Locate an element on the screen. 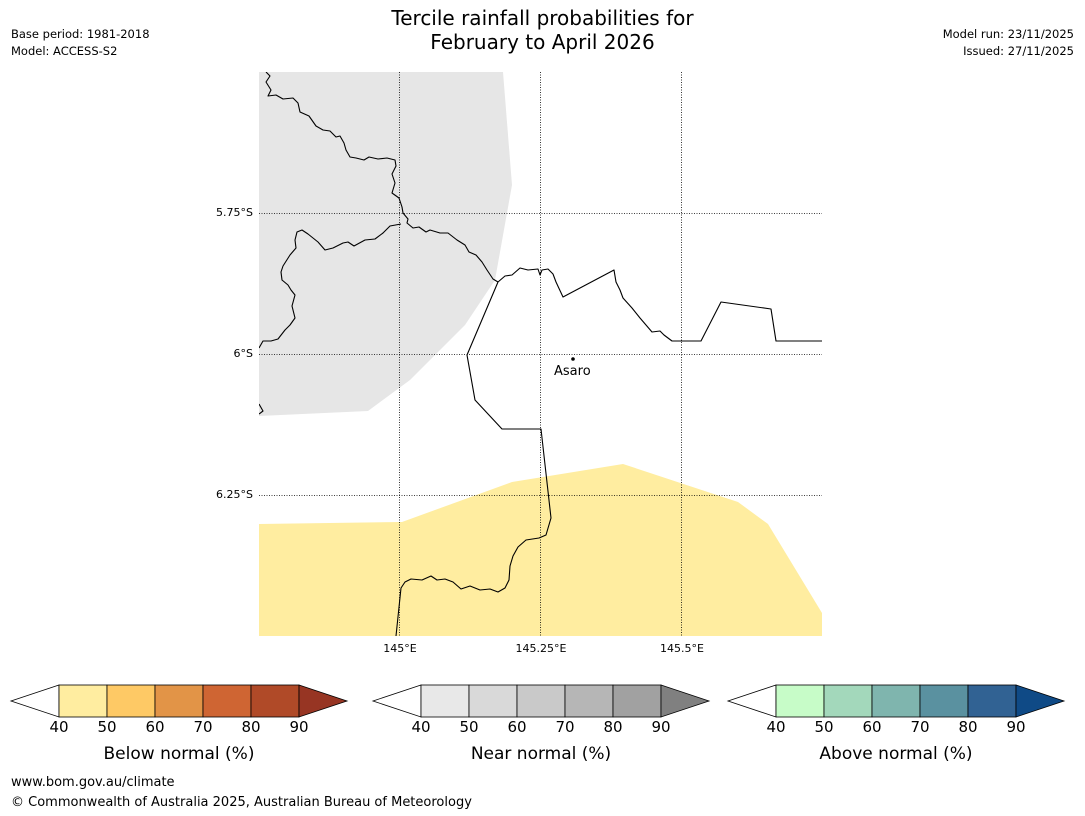 The height and width of the screenshot is (816, 1085). base-period: Base period: 1981-2018 is located at coordinates (80, 34).